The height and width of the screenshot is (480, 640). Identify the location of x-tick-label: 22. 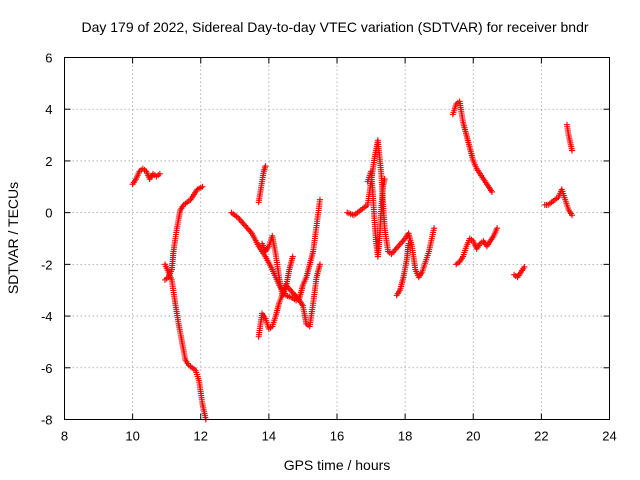
(541, 436).